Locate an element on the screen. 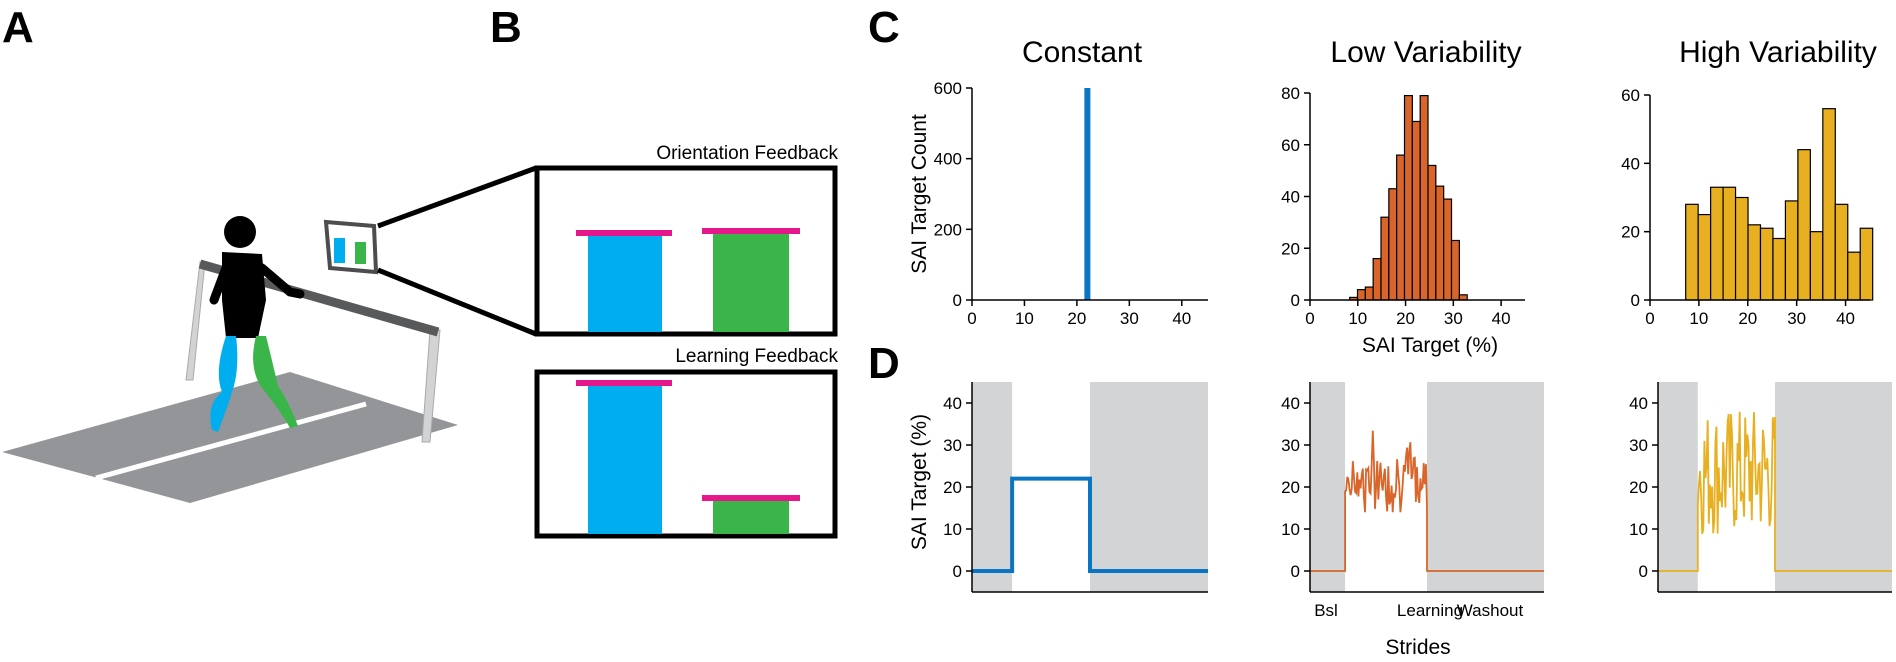  histogram-low-variability: 0 10 20 30 40 0 20 40 60 80 is located at coordinates (1403, 206).